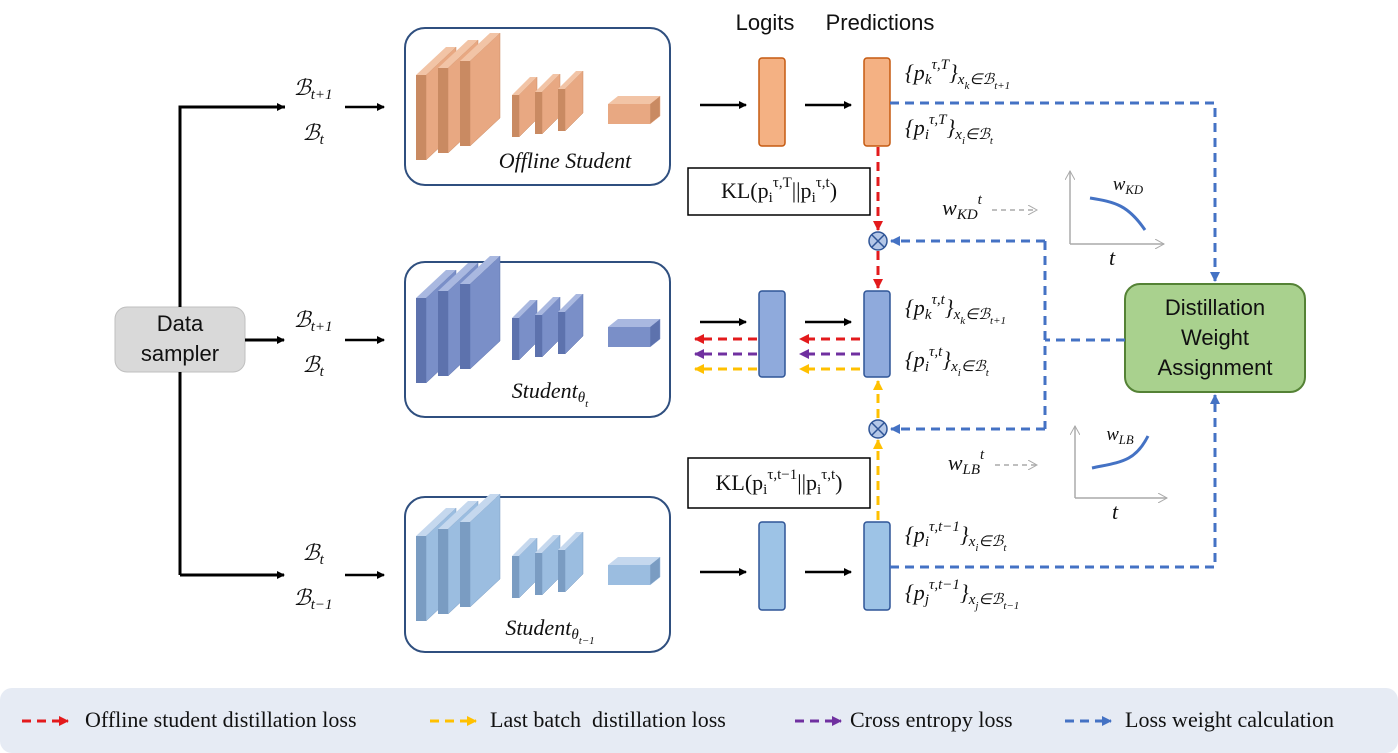 This screenshot has height=753, width=1398. What do you see at coordinates (1229, 719) in the screenshot?
I see `legend-label: Loss weight calculation` at bounding box center [1229, 719].